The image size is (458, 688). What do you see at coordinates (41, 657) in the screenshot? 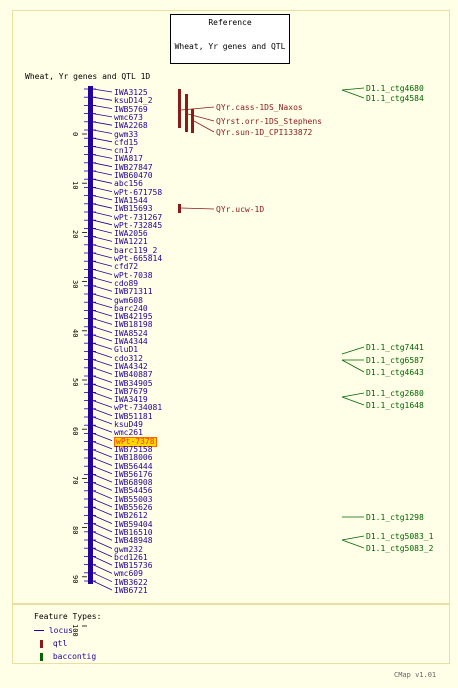
I see `baccontig-icon` at bounding box center [41, 657].